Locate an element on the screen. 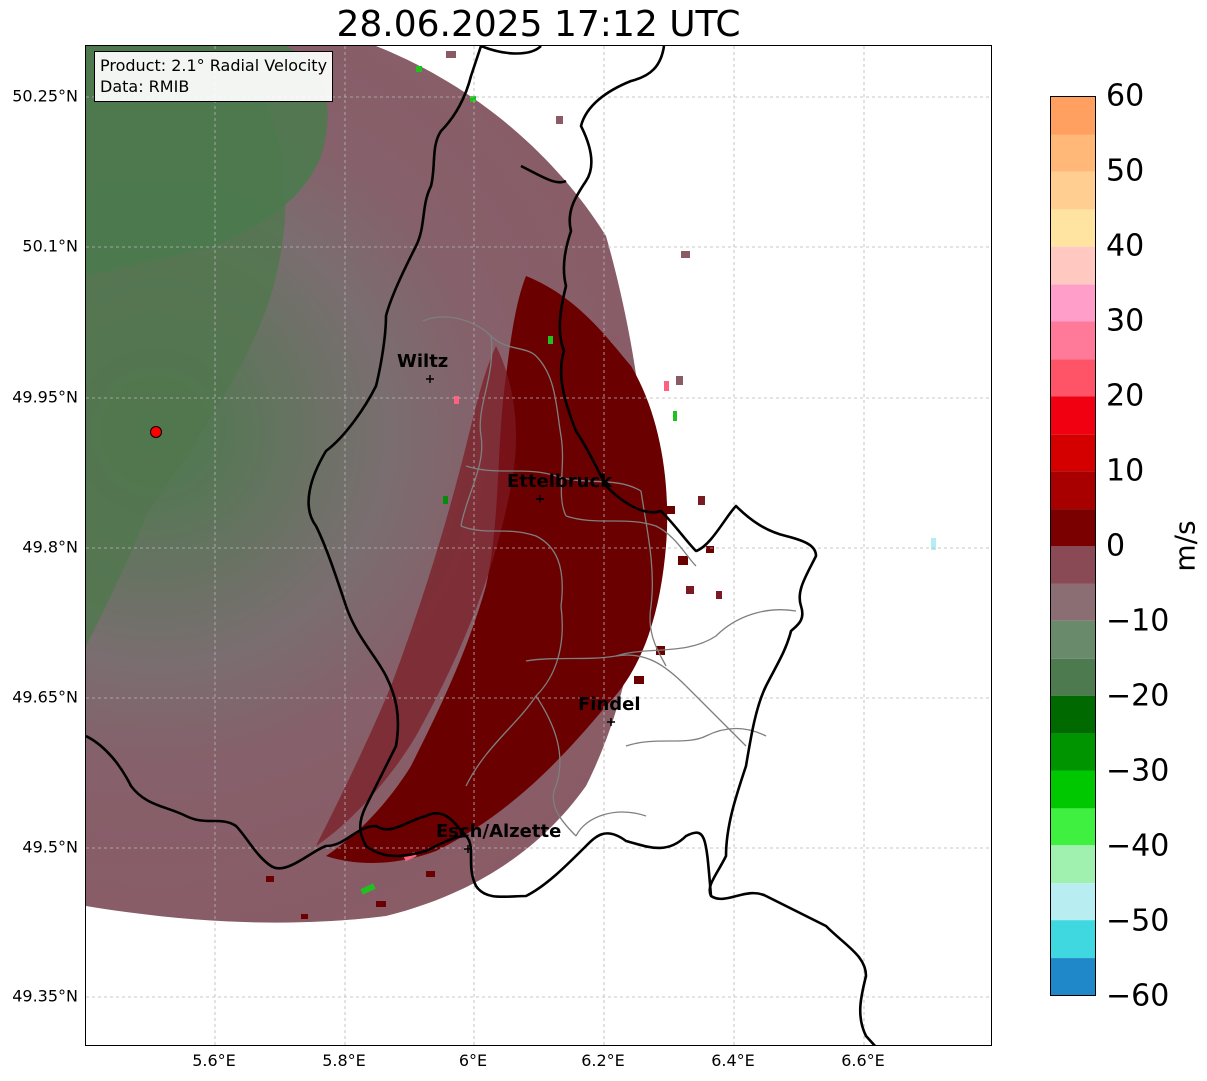 This screenshot has width=1207, height=1081. city-label-wiltz: Wiltz is located at coordinates (423, 361).